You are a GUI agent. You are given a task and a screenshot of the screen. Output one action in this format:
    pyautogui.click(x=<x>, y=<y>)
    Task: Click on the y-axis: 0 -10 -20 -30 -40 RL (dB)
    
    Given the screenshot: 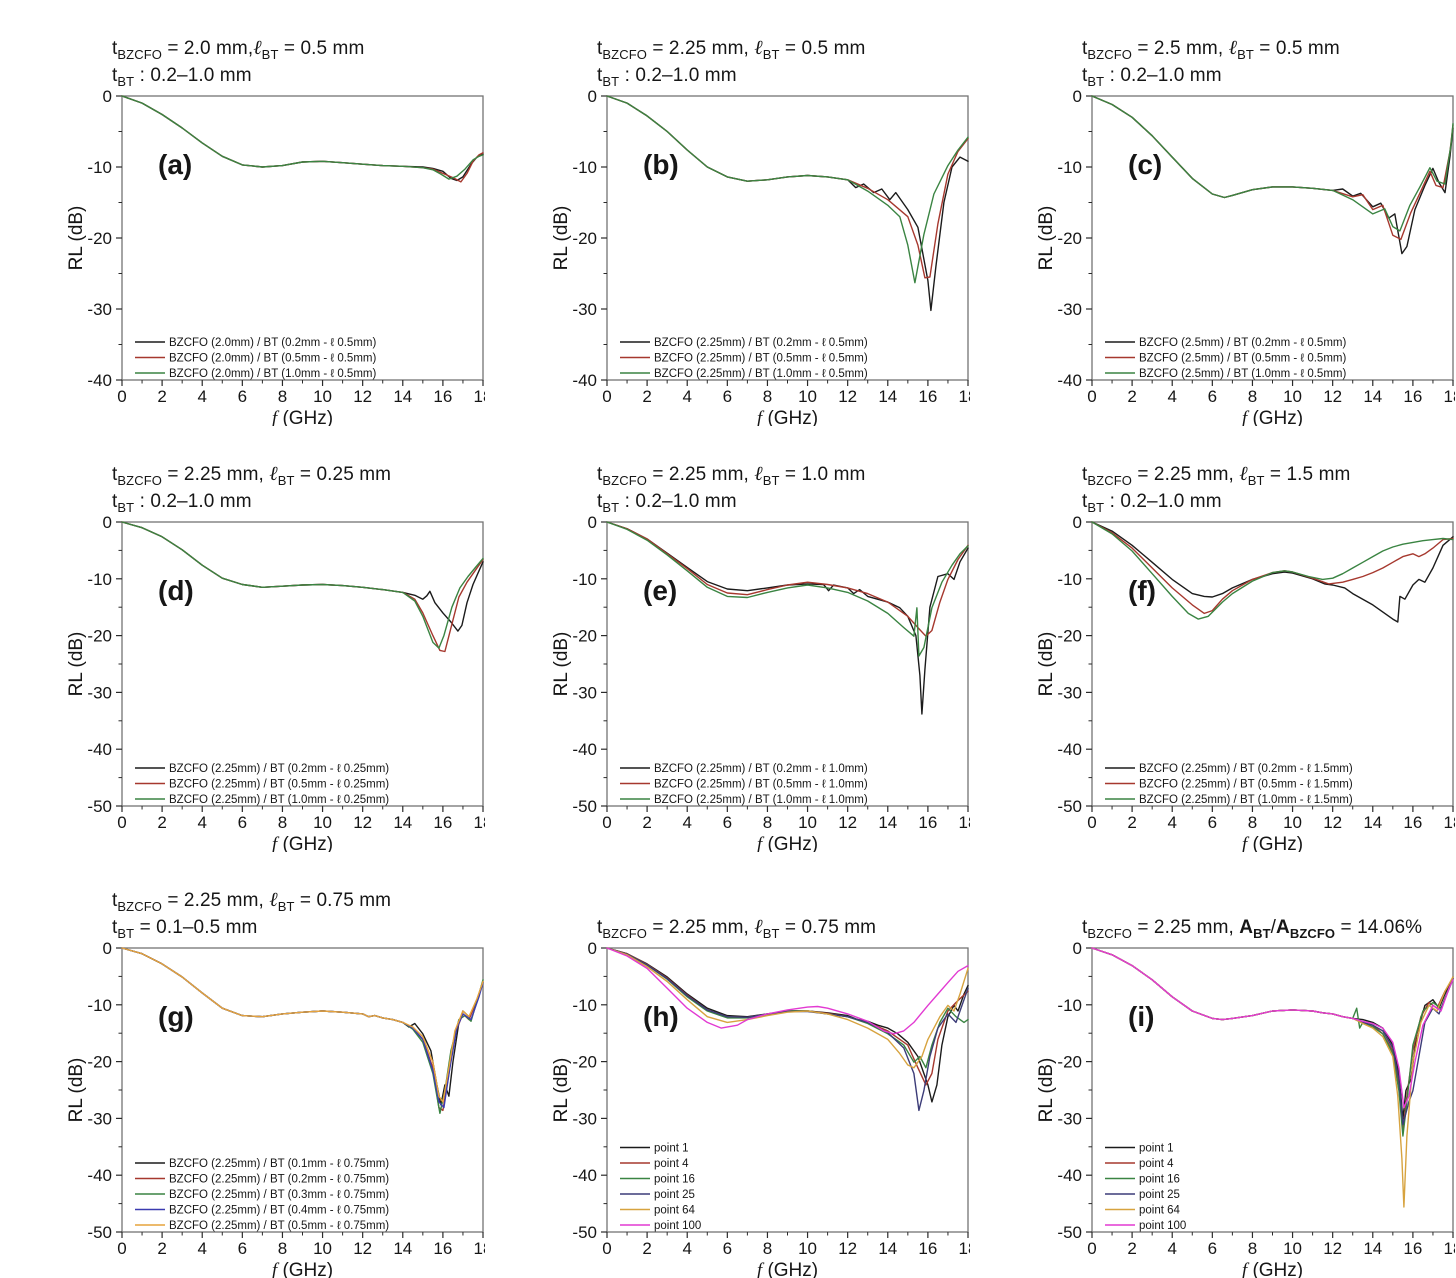 What is the action you would take?
    pyautogui.click(x=94, y=240)
    